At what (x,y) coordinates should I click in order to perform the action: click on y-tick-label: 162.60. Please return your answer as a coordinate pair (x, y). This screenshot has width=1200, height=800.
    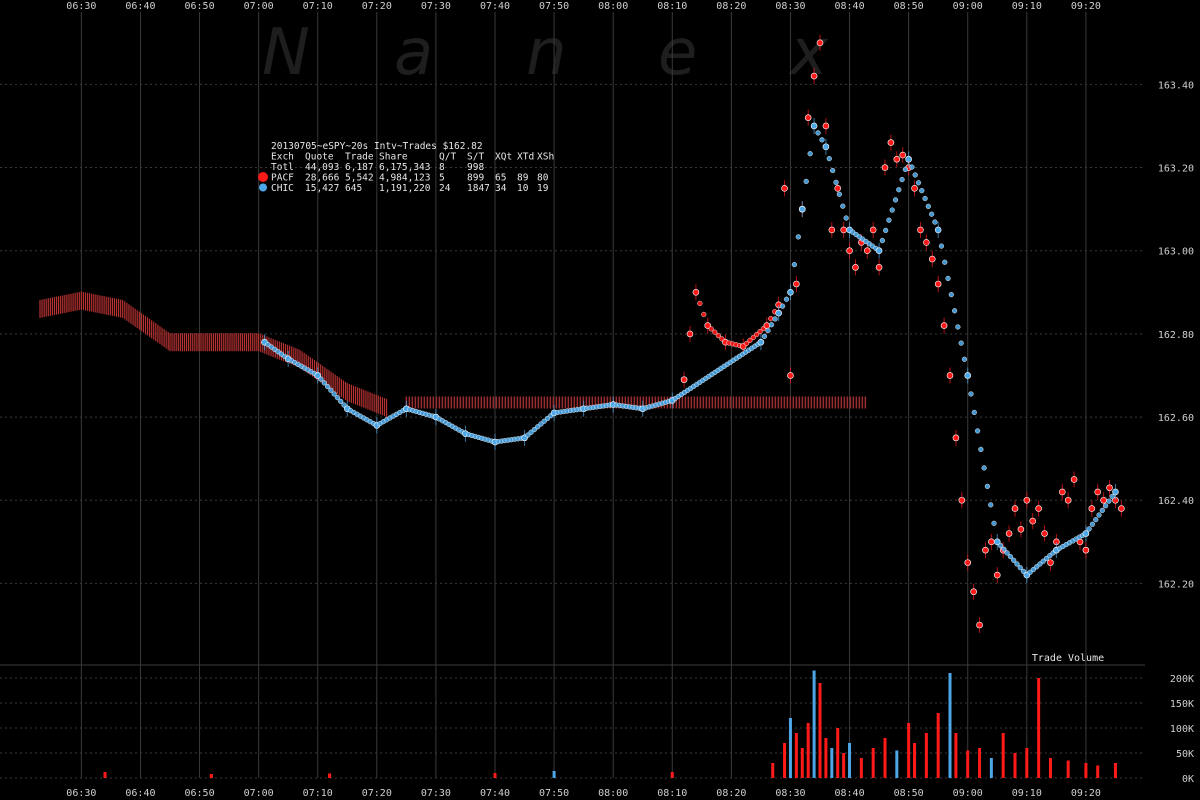
    Looking at the image, I should click on (1176, 418).